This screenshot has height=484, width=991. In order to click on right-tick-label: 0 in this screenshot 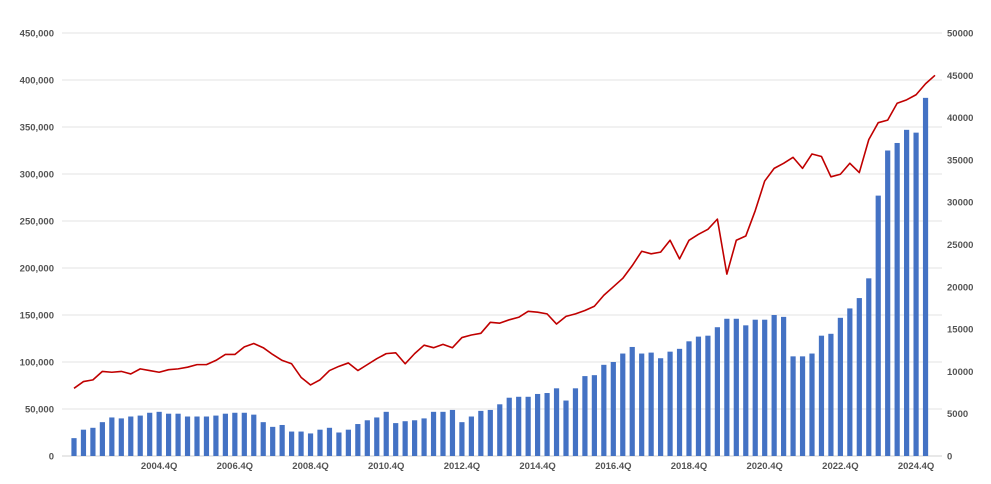, I will do `click(949, 457)`.